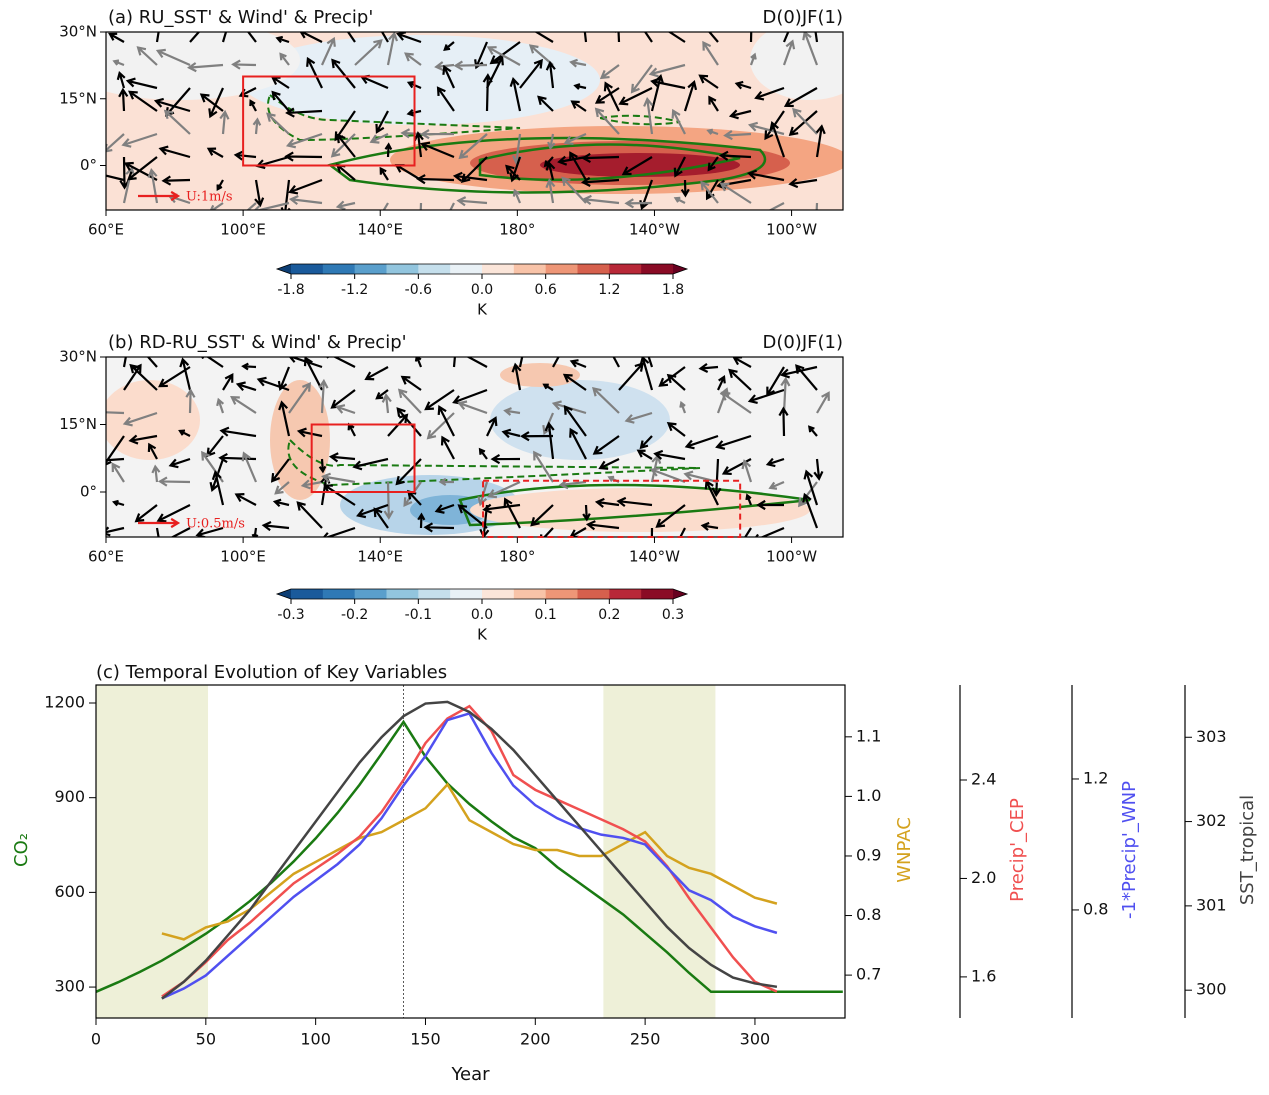 The width and height of the screenshot is (1269, 1095). I want to click on colorbar-extend, so click(284, 269).